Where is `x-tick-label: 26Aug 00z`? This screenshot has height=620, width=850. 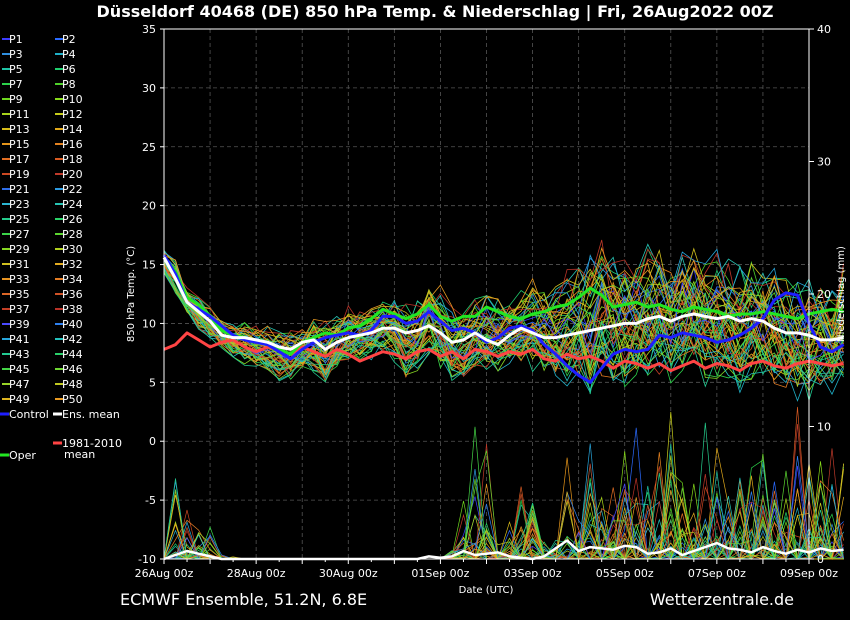 x-tick-label: 26Aug 00z is located at coordinates (164, 573).